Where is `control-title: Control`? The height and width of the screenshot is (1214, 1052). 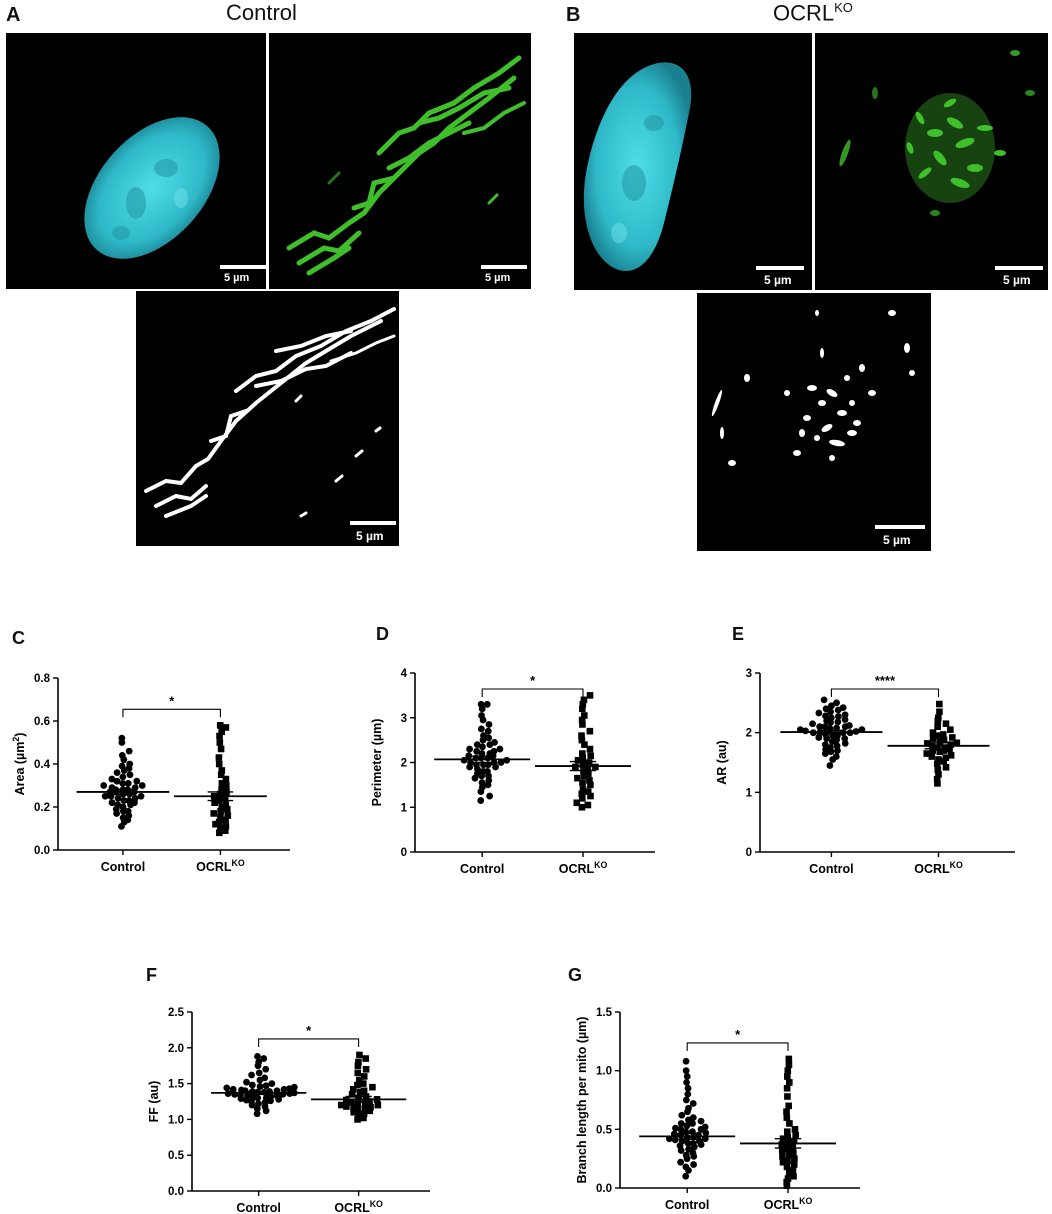 control-title: Control is located at coordinates (261, 12).